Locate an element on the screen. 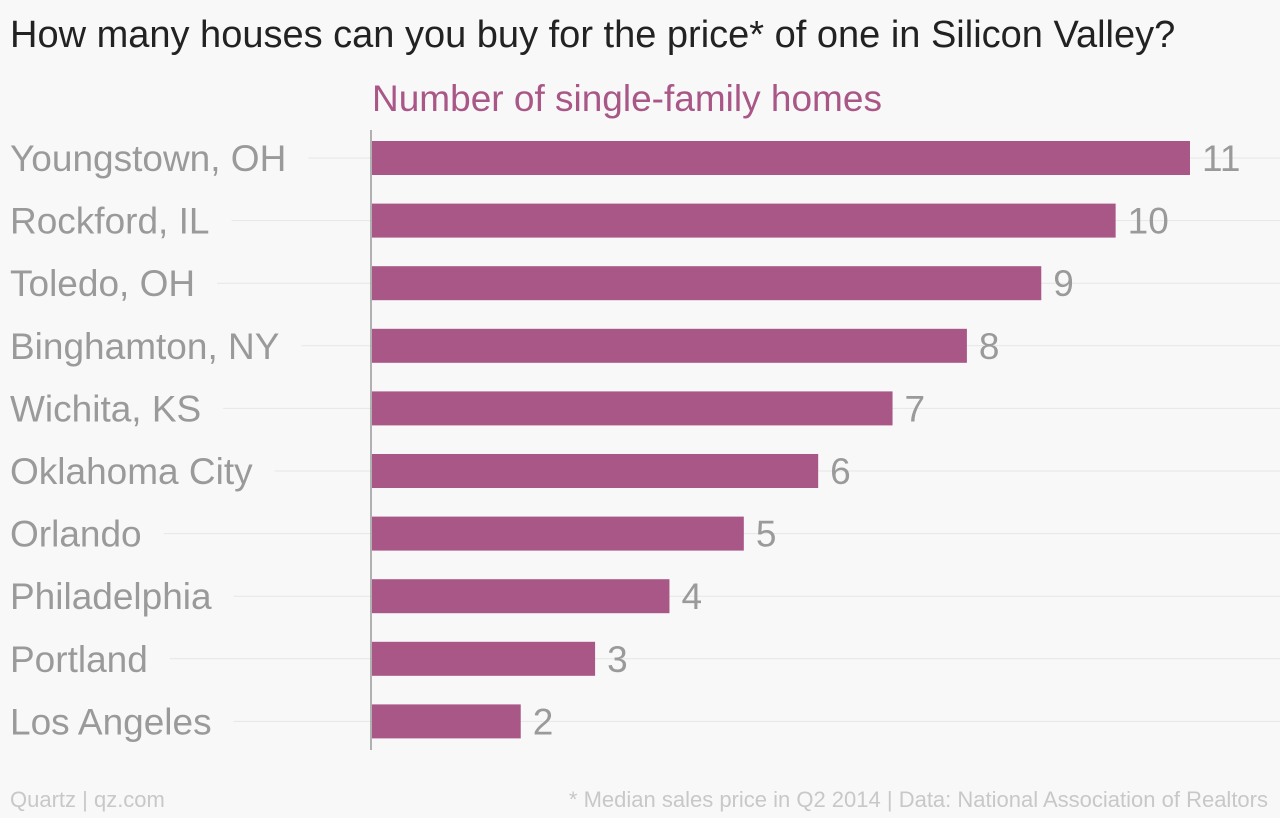 The image size is (1280, 818). value-label: 10 is located at coordinates (1148, 221).